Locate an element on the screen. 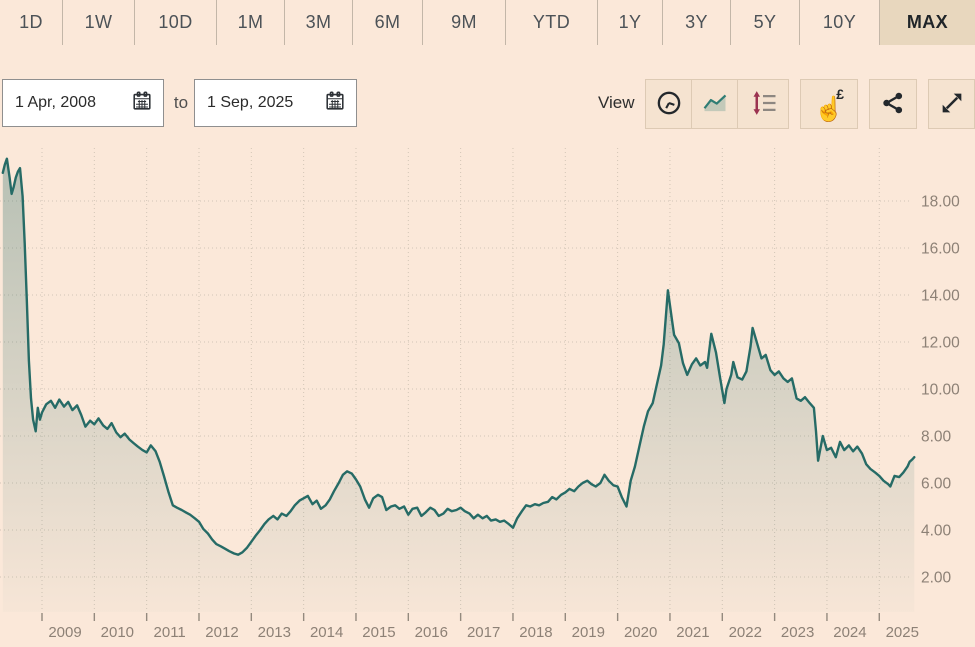 The height and width of the screenshot is (647, 975). range-tab-6m: 6M is located at coordinates (388, 22).